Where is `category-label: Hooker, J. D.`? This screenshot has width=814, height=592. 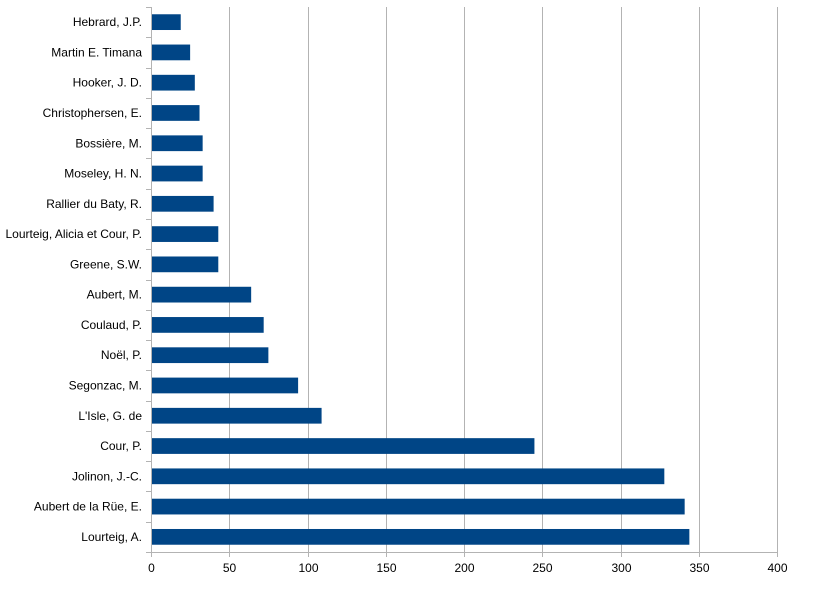
category-label: Hooker, J. D. is located at coordinates (107, 83).